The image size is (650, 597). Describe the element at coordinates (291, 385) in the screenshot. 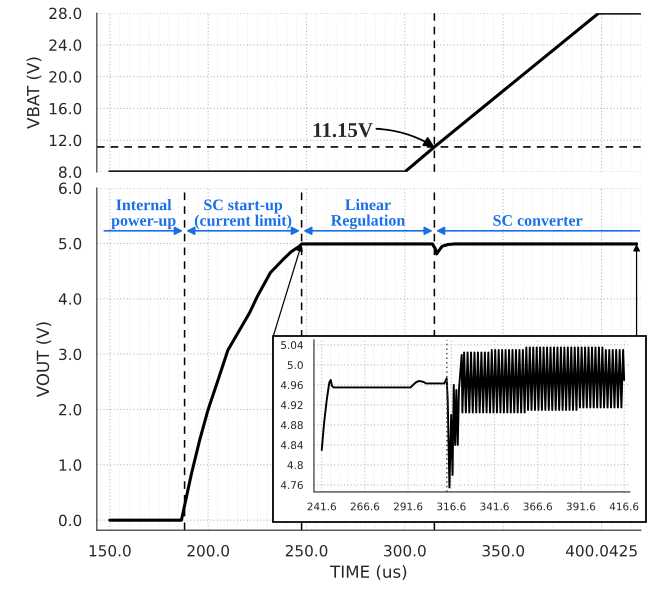

I see `y-tick-label: 4.96` at that location.